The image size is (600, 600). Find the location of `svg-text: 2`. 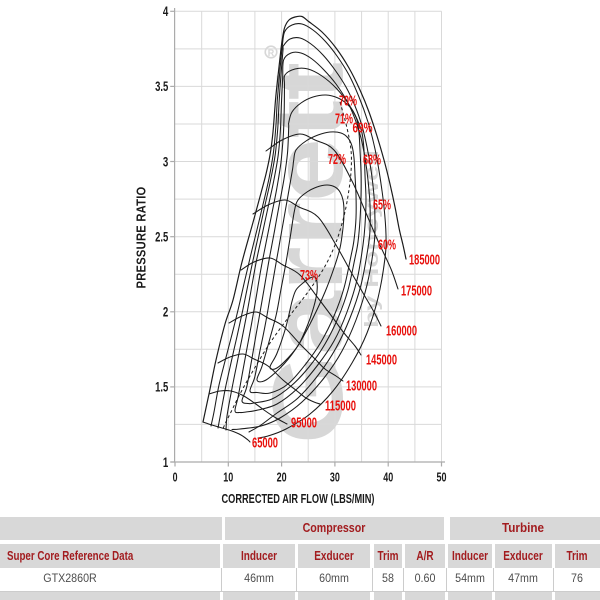

svg-text: 2 is located at coordinates (165, 312).